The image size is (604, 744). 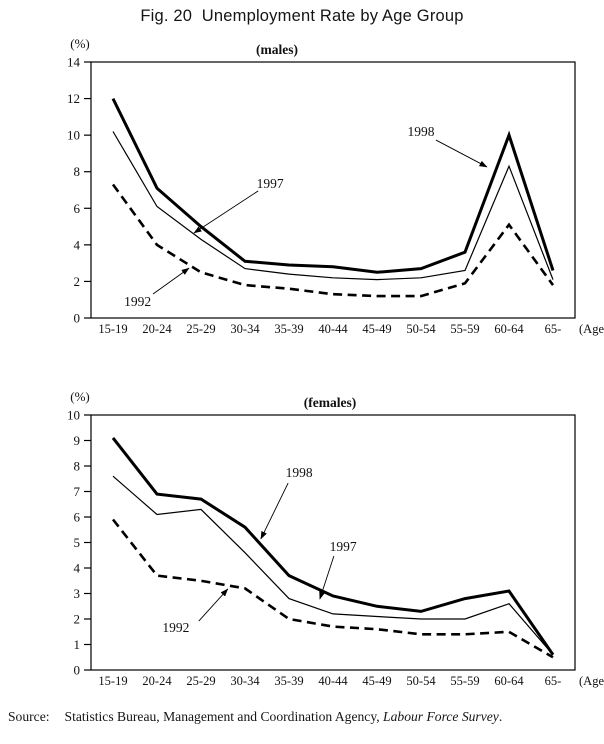 What do you see at coordinates (74, 62) in the screenshot?
I see `y-tick-label: 14` at bounding box center [74, 62].